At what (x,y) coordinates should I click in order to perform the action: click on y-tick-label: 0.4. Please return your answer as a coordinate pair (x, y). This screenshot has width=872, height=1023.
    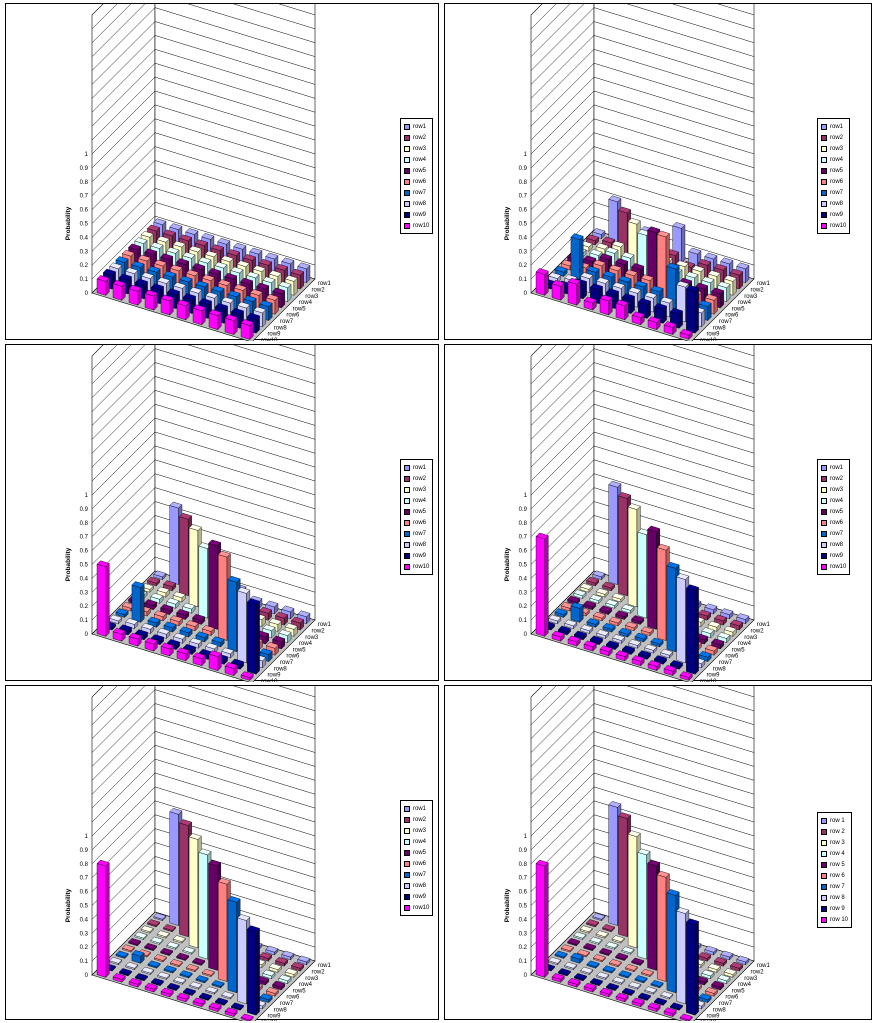
    Looking at the image, I should click on (84, 579).